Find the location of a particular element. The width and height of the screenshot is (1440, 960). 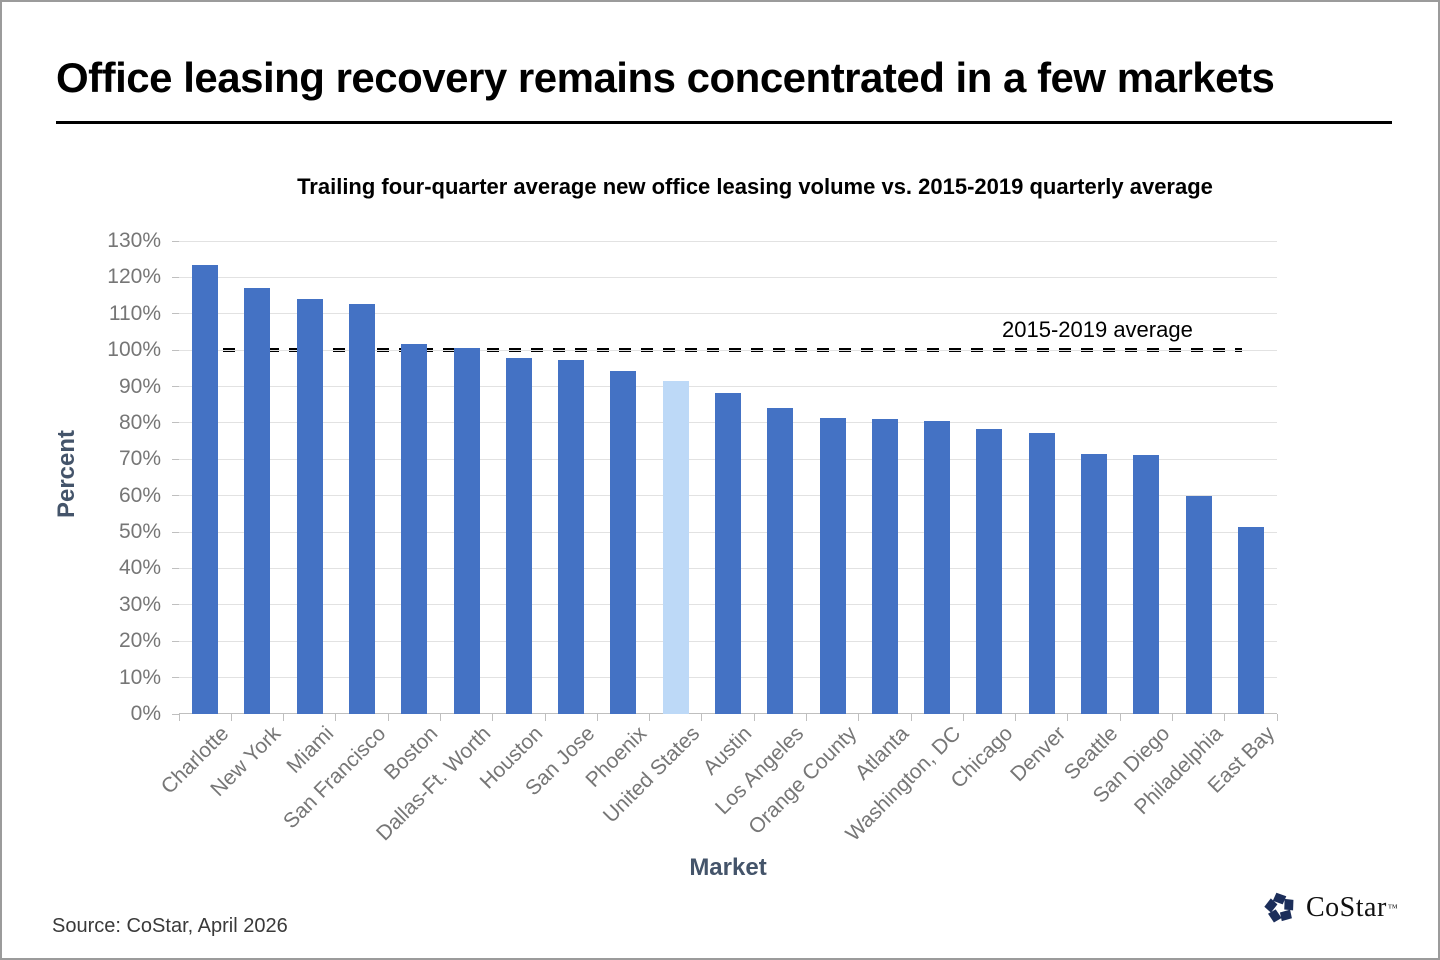

bar-orange-county is located at coordinates (832, 565).